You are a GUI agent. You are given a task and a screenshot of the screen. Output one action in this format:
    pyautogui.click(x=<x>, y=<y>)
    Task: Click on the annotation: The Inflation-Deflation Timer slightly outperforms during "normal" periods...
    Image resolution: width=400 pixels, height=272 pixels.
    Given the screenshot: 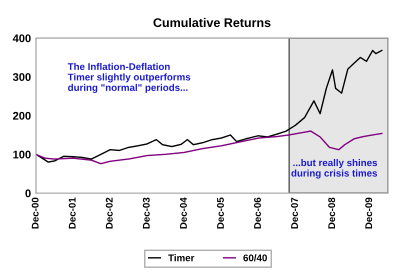 What is the action you would take?
    pyautogui.click(x=129, y=77)
    